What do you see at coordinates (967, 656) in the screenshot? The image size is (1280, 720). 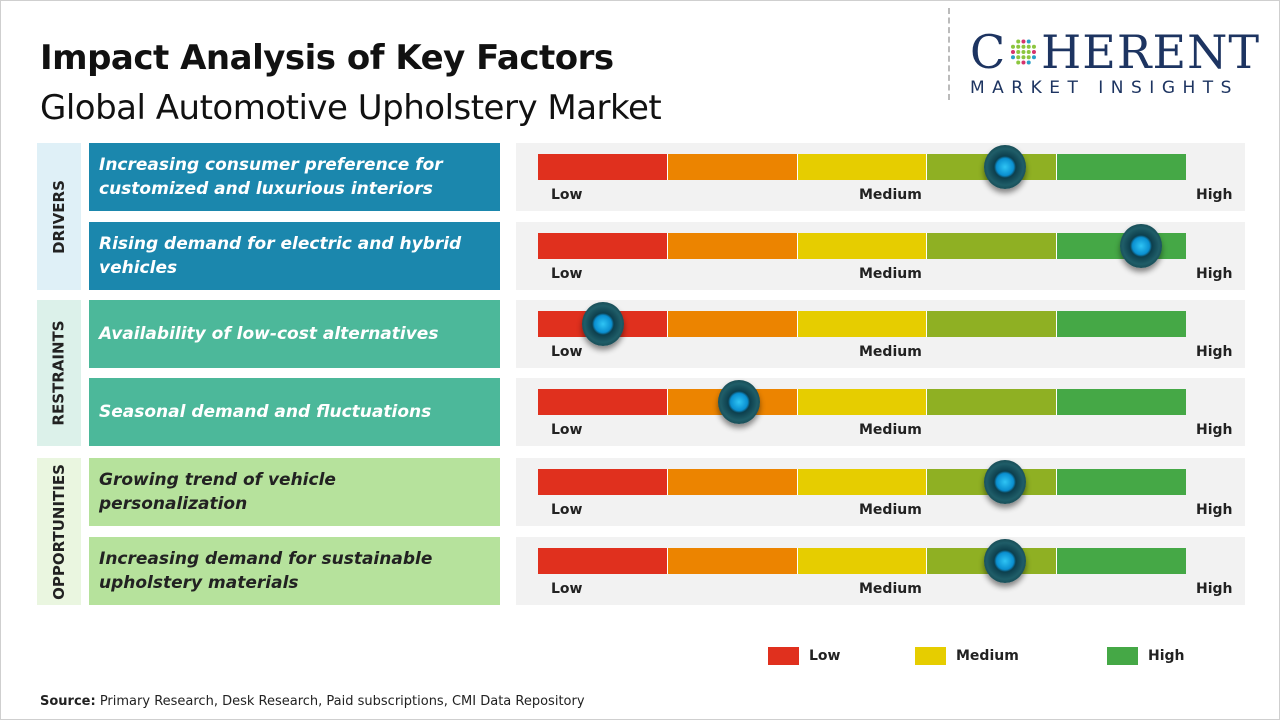 I see `legend-medium: Medium` at bounding box center [967, 656].